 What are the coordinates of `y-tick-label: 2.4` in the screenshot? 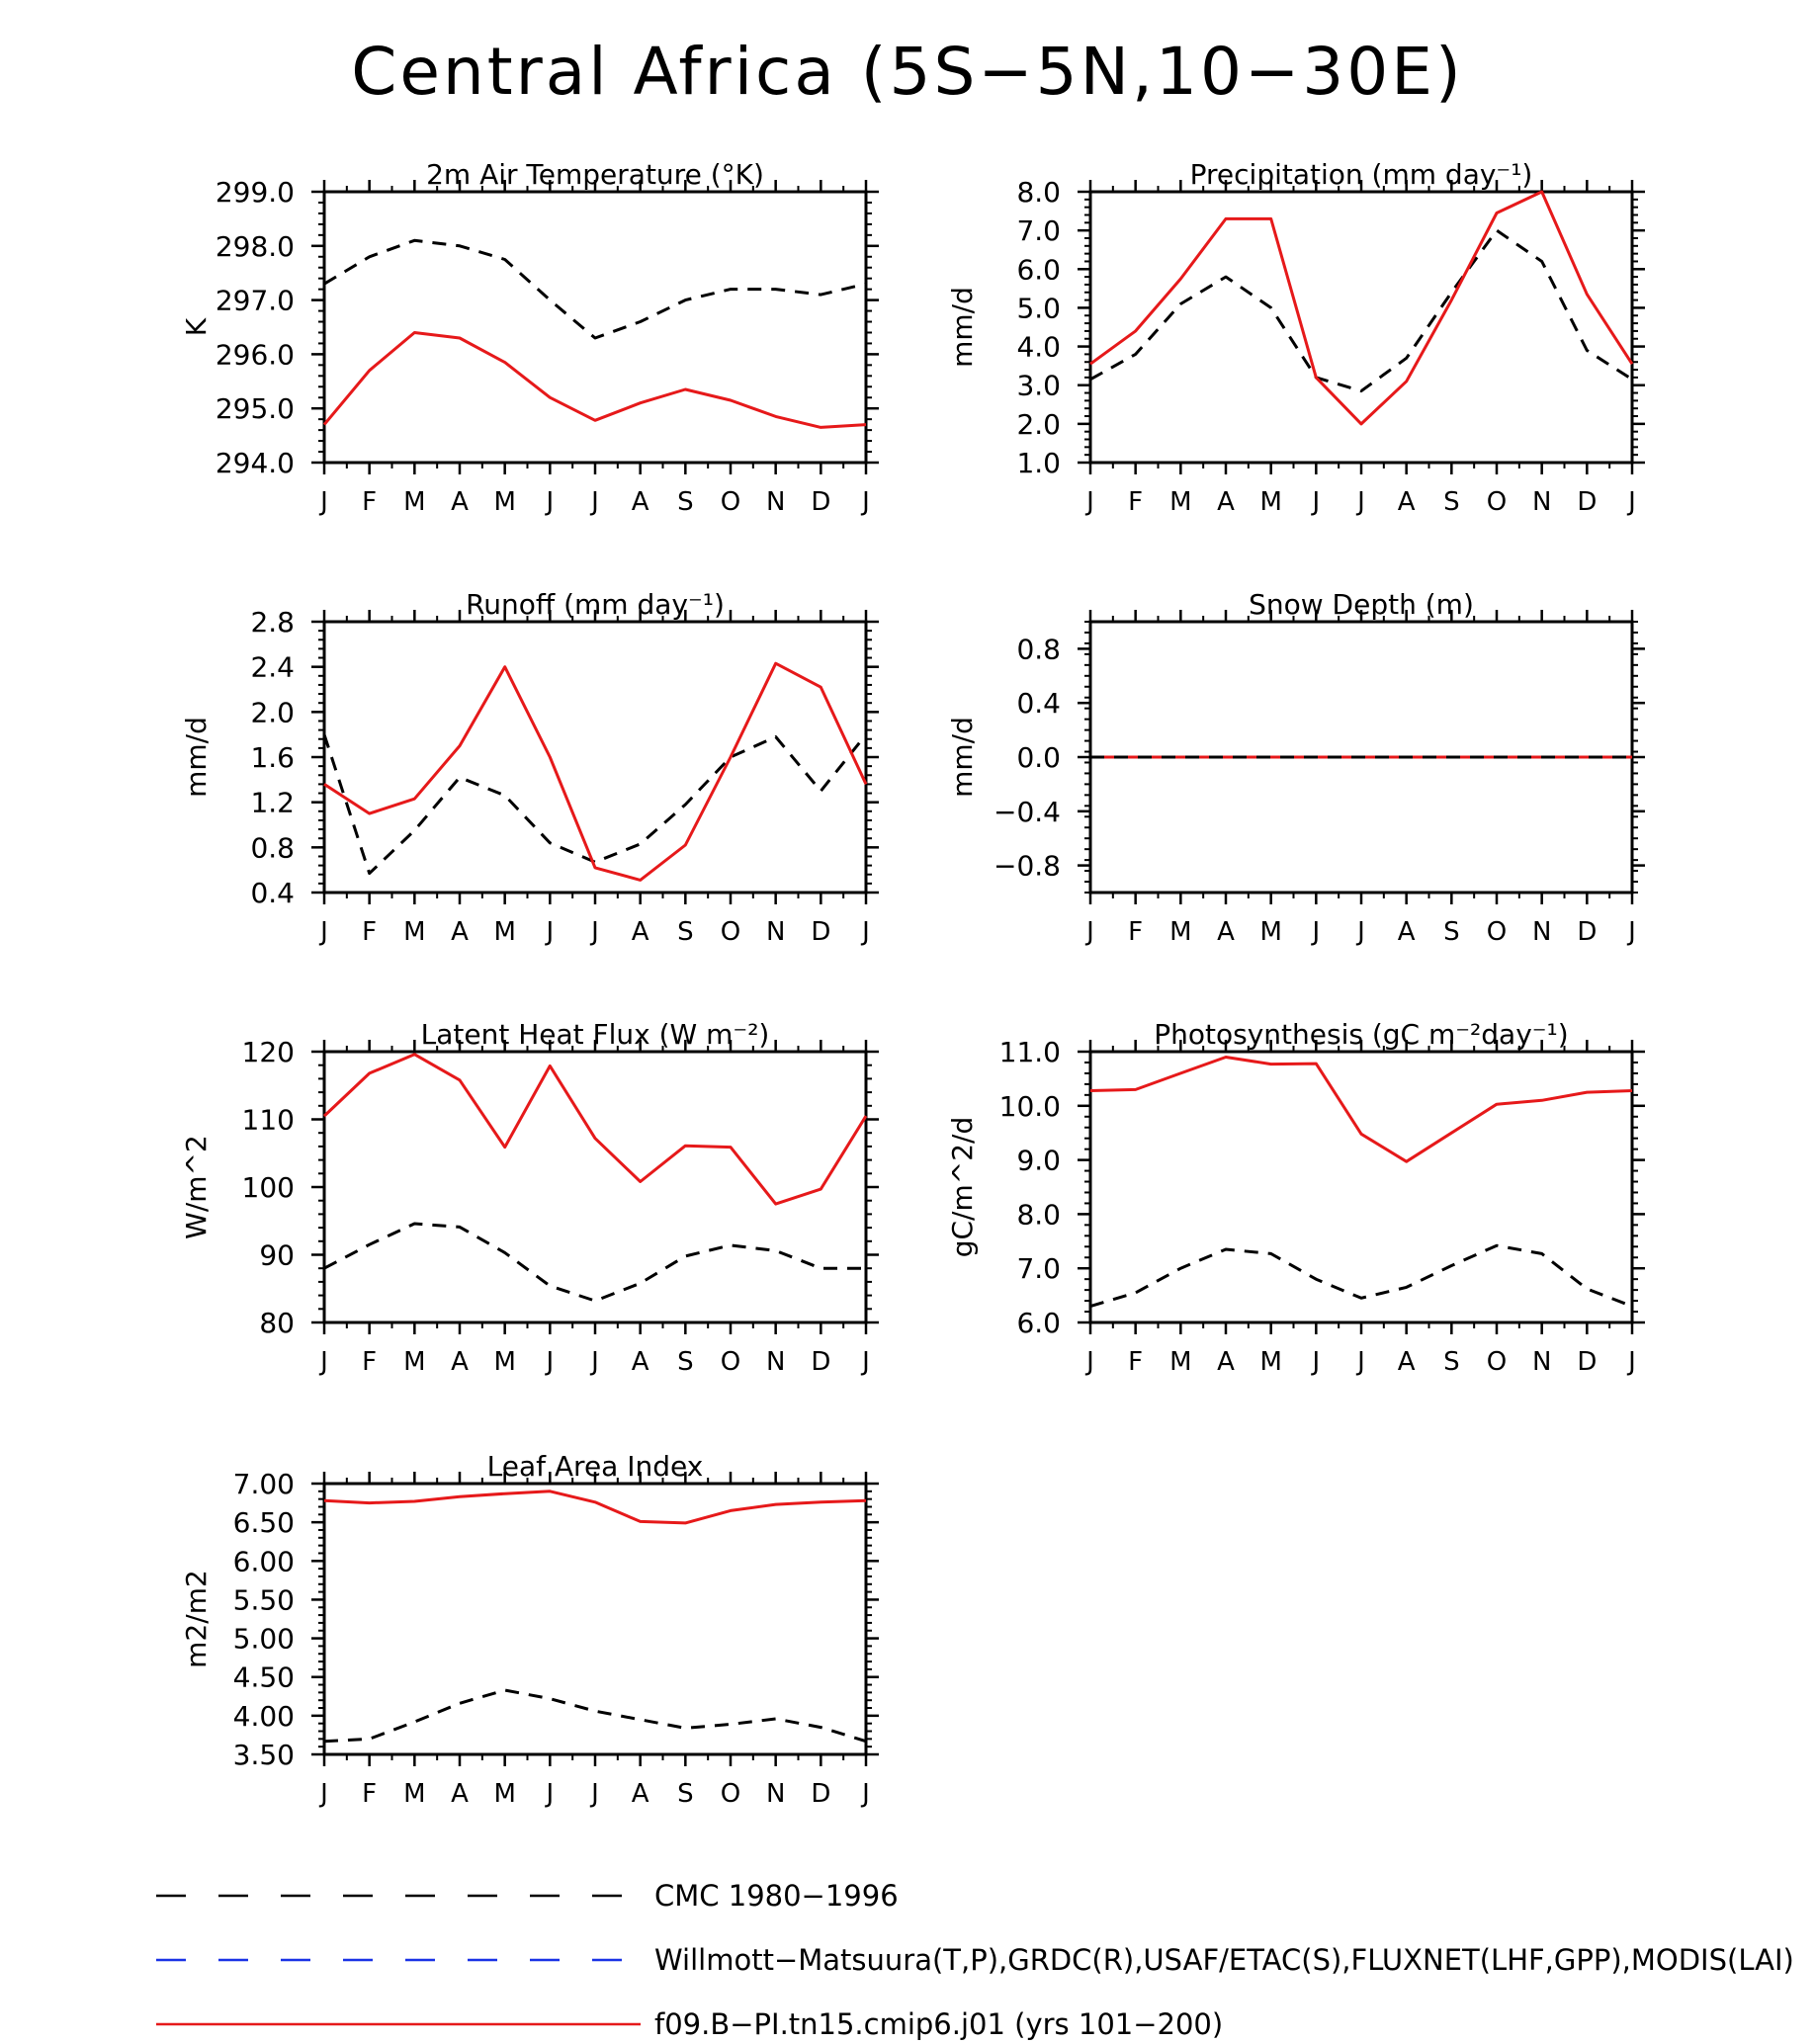 It's located at (273, 668).